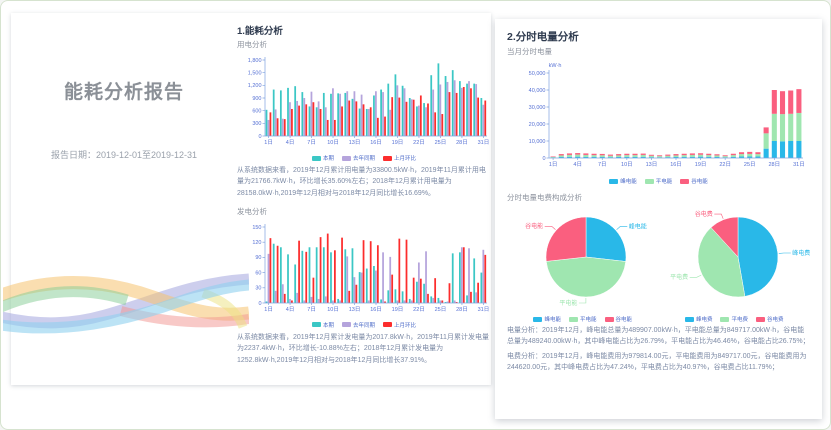  What do you see at coordinates (529, 51) in the screenshot?
I see `tou-chart-subtitle: 当月分时电量` at bounding box center [529, 51].